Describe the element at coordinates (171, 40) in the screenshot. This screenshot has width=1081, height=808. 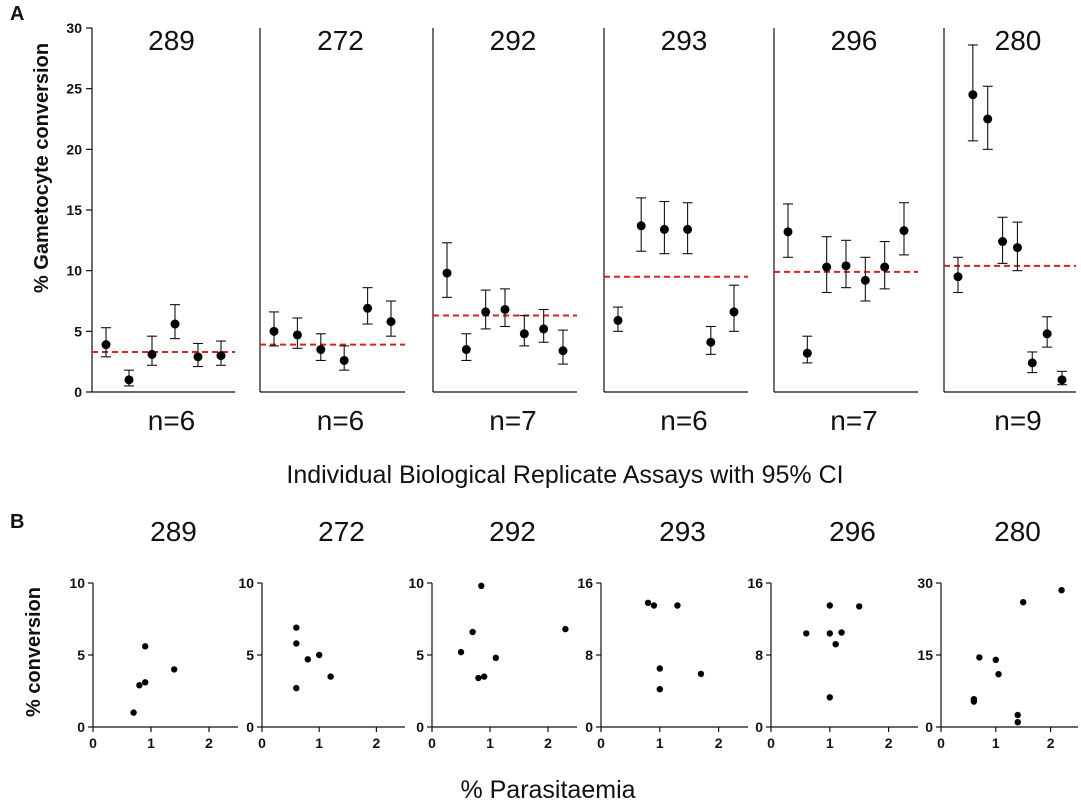
I see `panel-289-title: 289` at that location.